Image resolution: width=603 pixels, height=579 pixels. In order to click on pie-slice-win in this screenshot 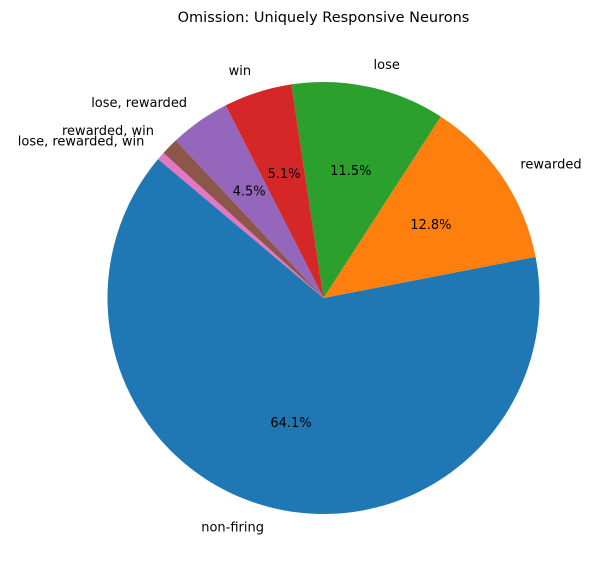, I will do `click(274, 191)`.